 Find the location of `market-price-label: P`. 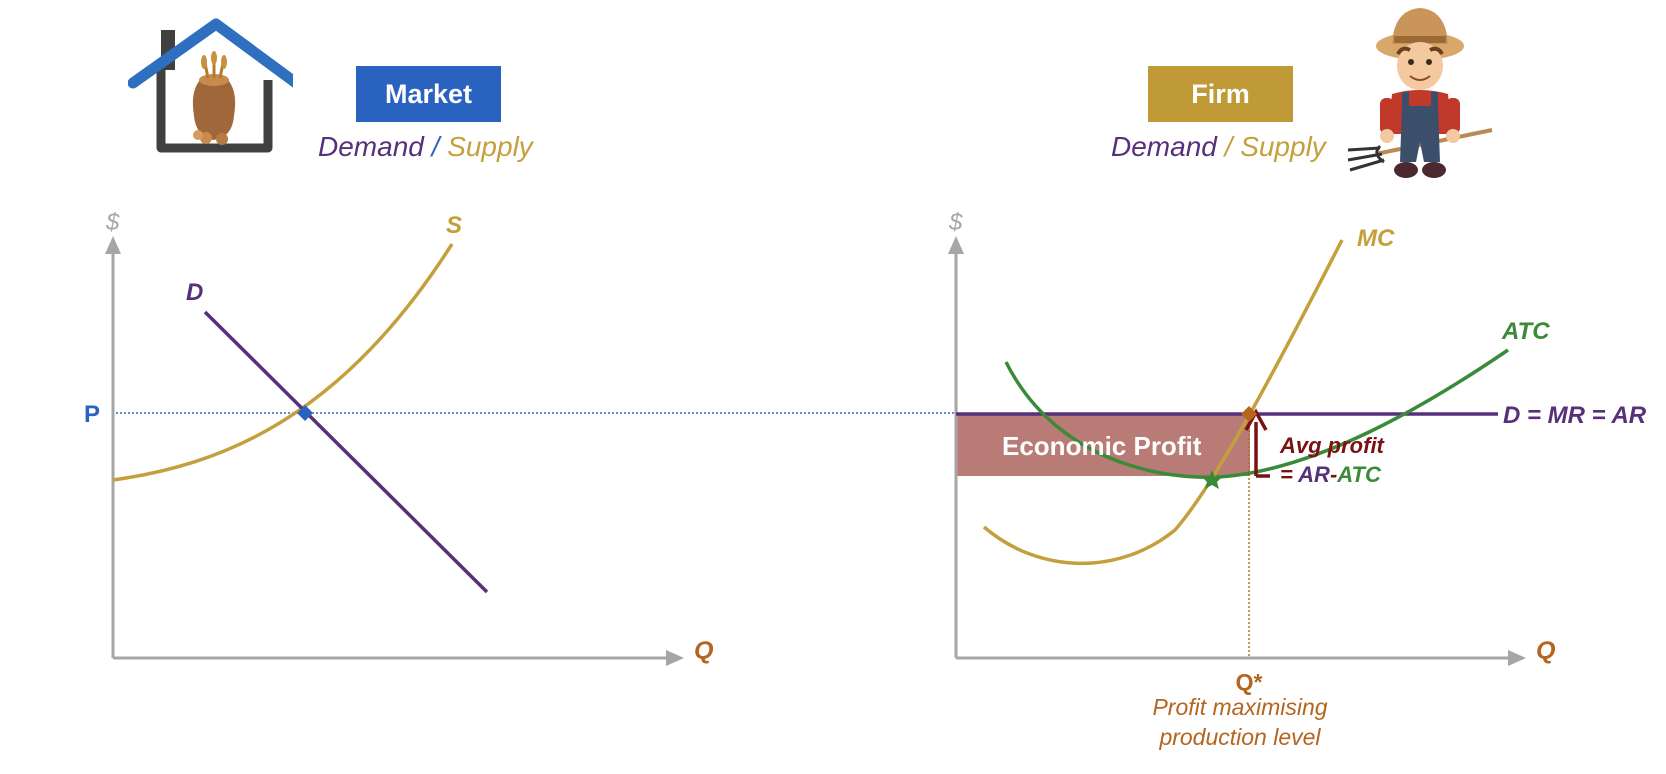

market-price-label: P is located at coordinates (92, 414).